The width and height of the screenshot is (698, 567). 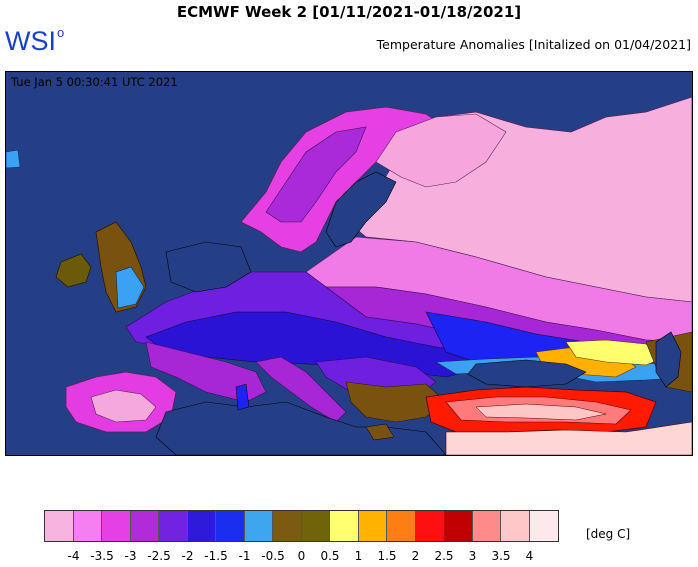 What do you see at coordinates (61, 32) in the screenshot?
I see `wsi-logo-mark: o` at bounding box center [61, 32].